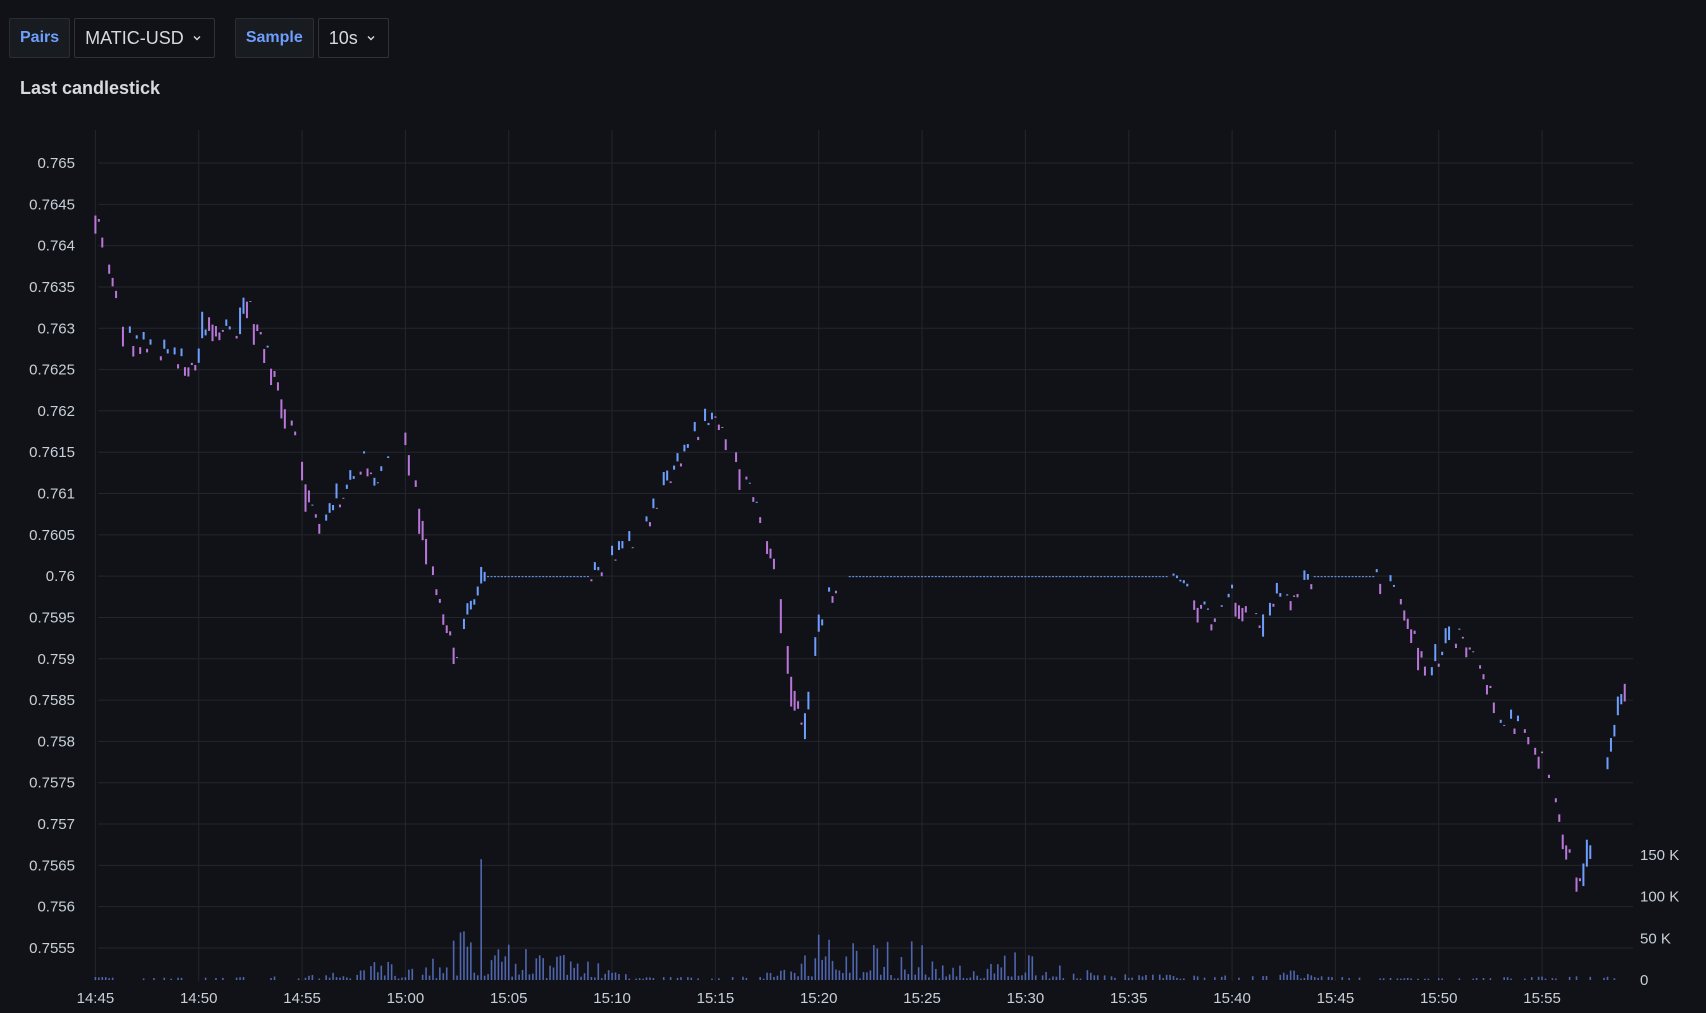 This screenshot has width=1706, height=1013. Describe the element at coordinates (1659, 897) in the screenshot. I see `volume-tick-label: 100 K` at that location.